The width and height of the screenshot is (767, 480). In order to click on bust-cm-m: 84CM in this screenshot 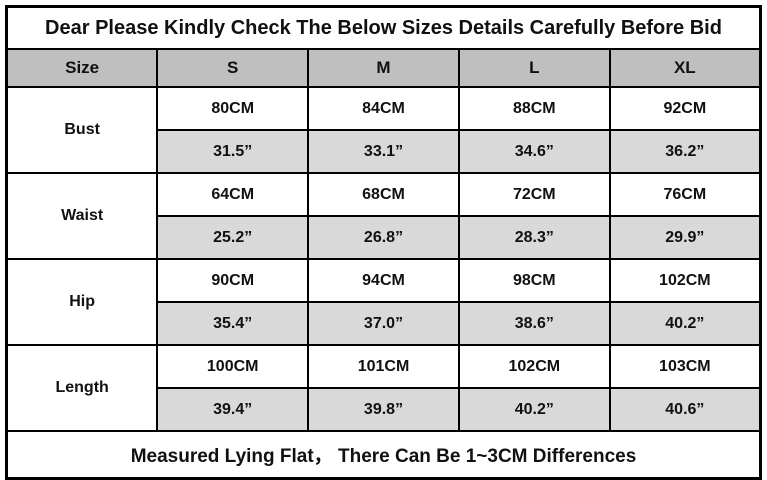, I will do `click(383, 108)`.